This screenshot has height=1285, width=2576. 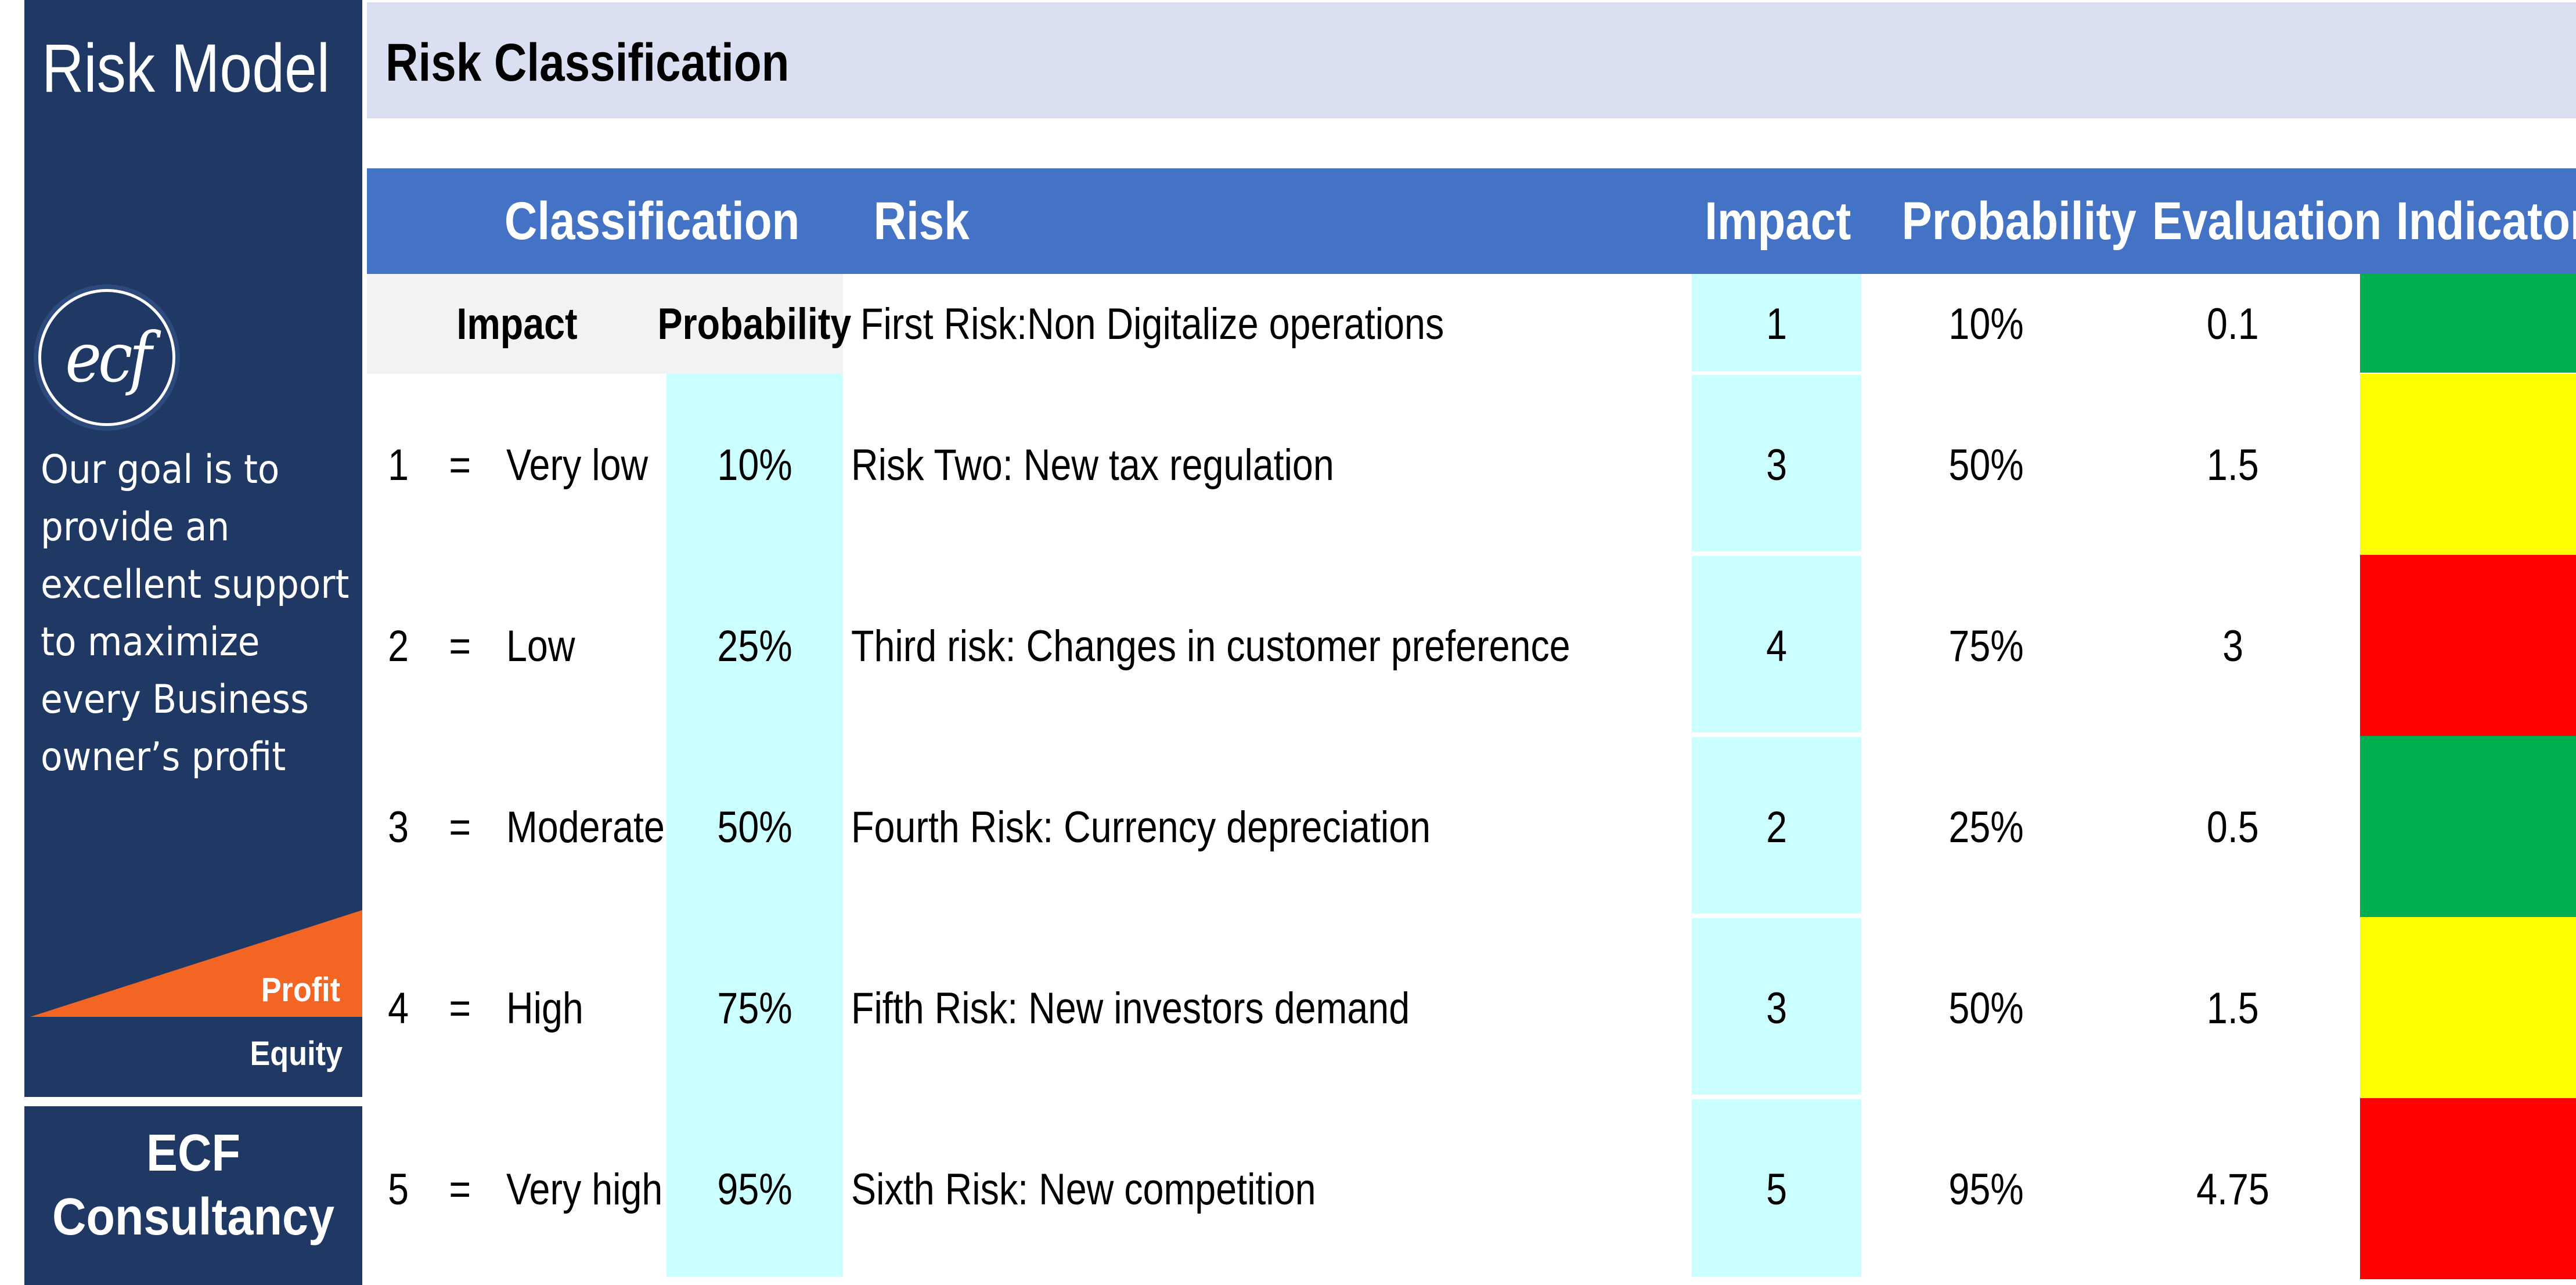 What do you see at coordinates (1778, 221) in the screenshot?
I see `column-header-impact: Impact` at bounding box center [1778, 221].